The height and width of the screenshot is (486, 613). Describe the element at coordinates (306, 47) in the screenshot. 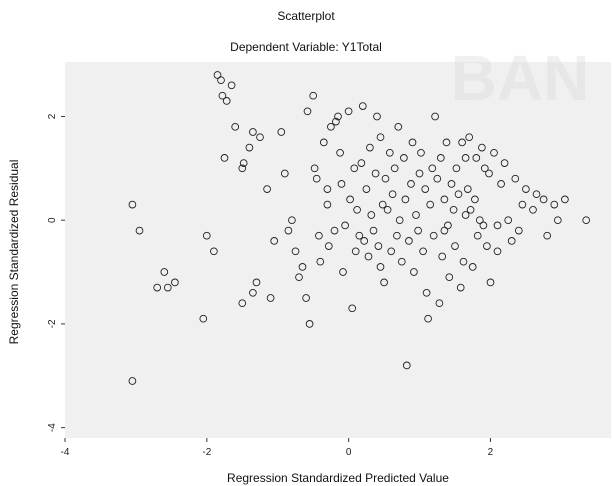

I see `chart-subtitle: Dependent Variable: Y1Total` at that location.